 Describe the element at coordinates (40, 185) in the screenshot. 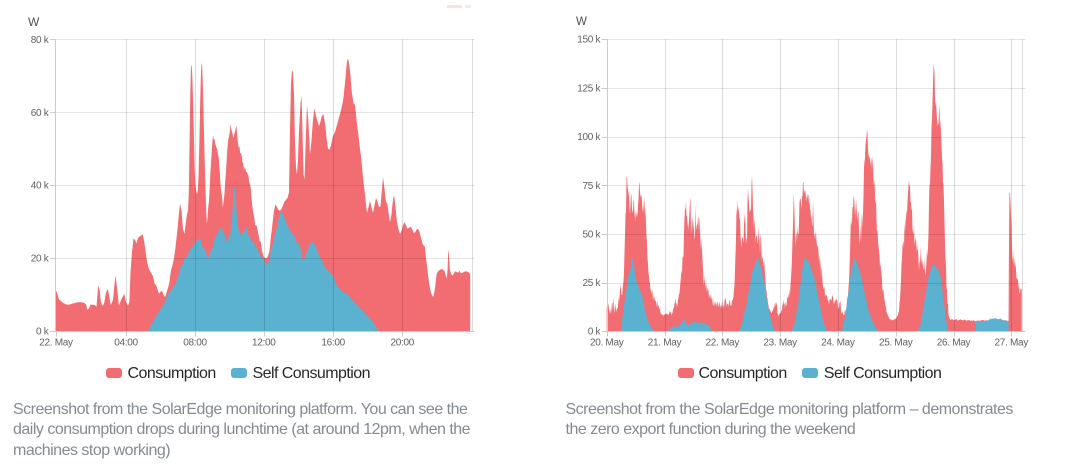

I see `svg-text: 40 k` at that location.